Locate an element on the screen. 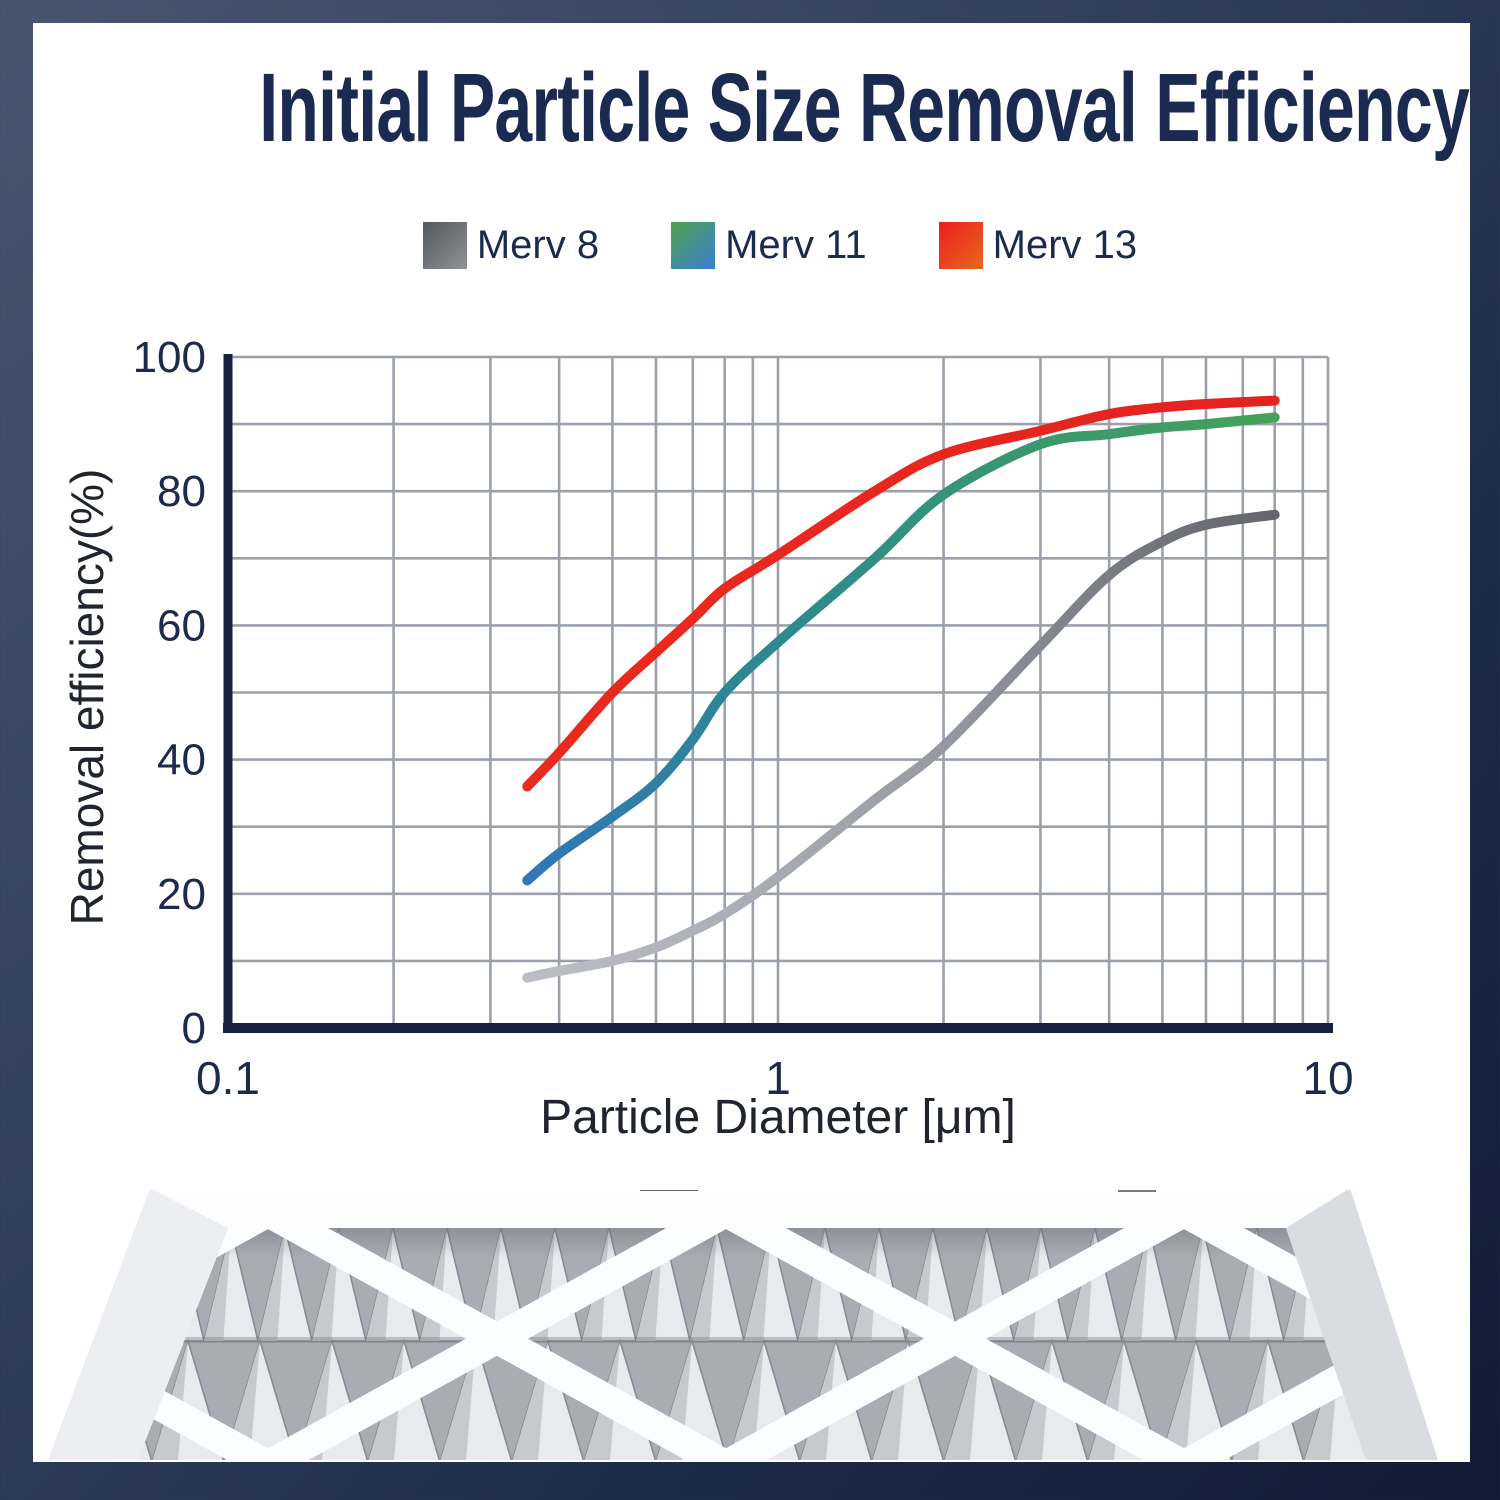  legend-item-merv13: Merv 13 is located at coordinates (1038, 245).